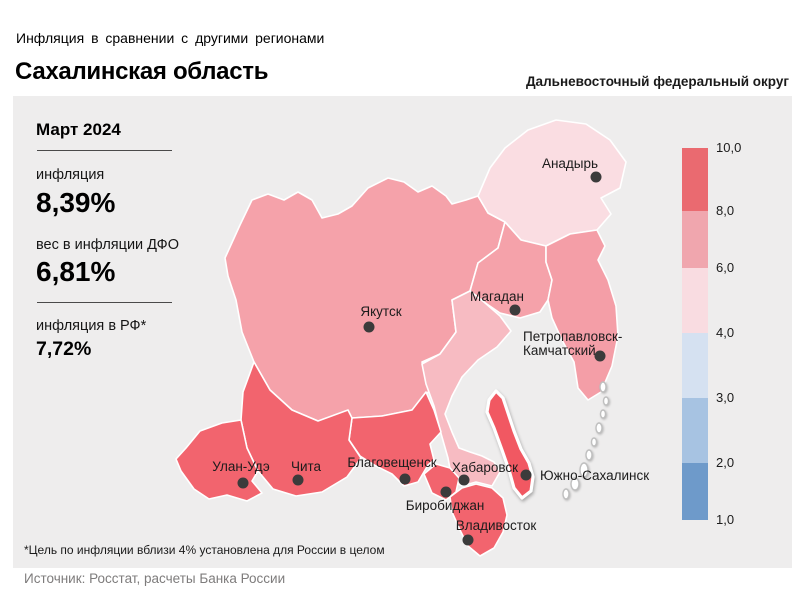 The width and height of the screenshot is (800, 600). Describe the element at coordinates (142, 71) in the screenshot. I see `page-title: Сахалинская область` at that location.